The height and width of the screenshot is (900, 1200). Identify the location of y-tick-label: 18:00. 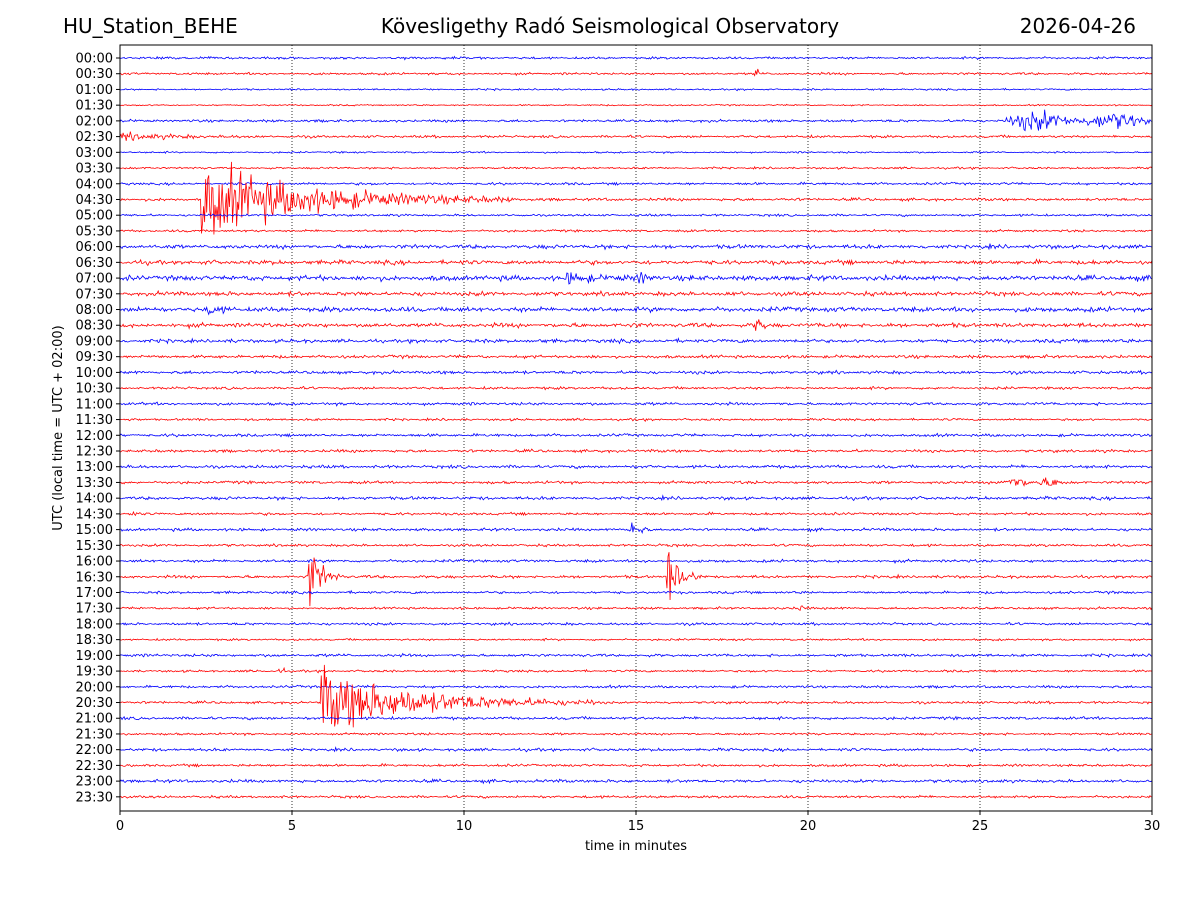
(94, 624).